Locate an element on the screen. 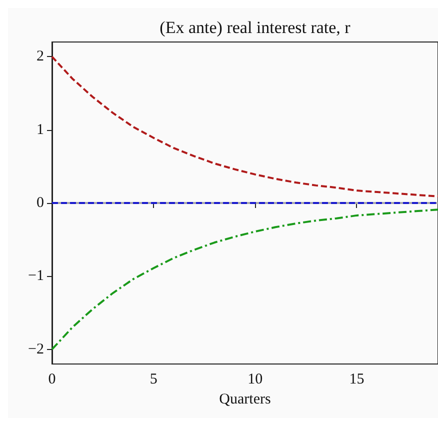 The height and width of the screenshot is (426, 438). y-tick-label: 0 is located at coordinates (40, 203).